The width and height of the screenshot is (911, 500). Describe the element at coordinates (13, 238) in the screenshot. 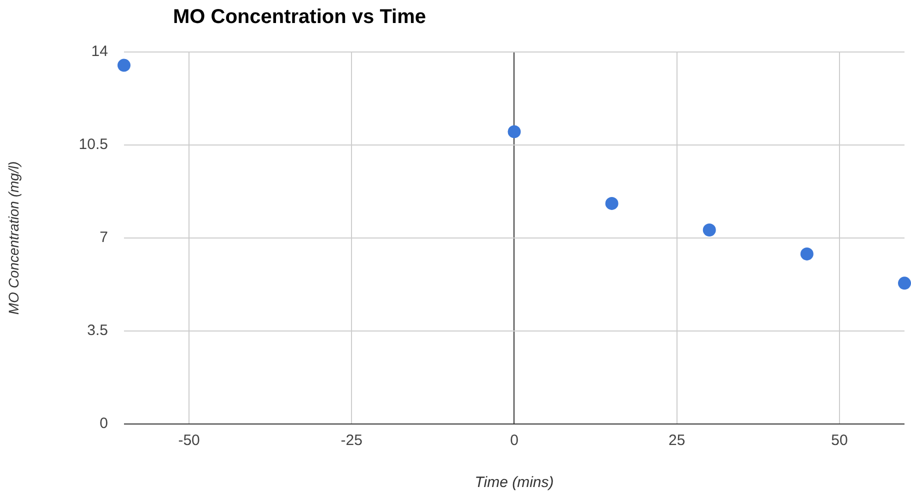

I see `y-axis-title: MO Concentration (mg/l)` at that location.